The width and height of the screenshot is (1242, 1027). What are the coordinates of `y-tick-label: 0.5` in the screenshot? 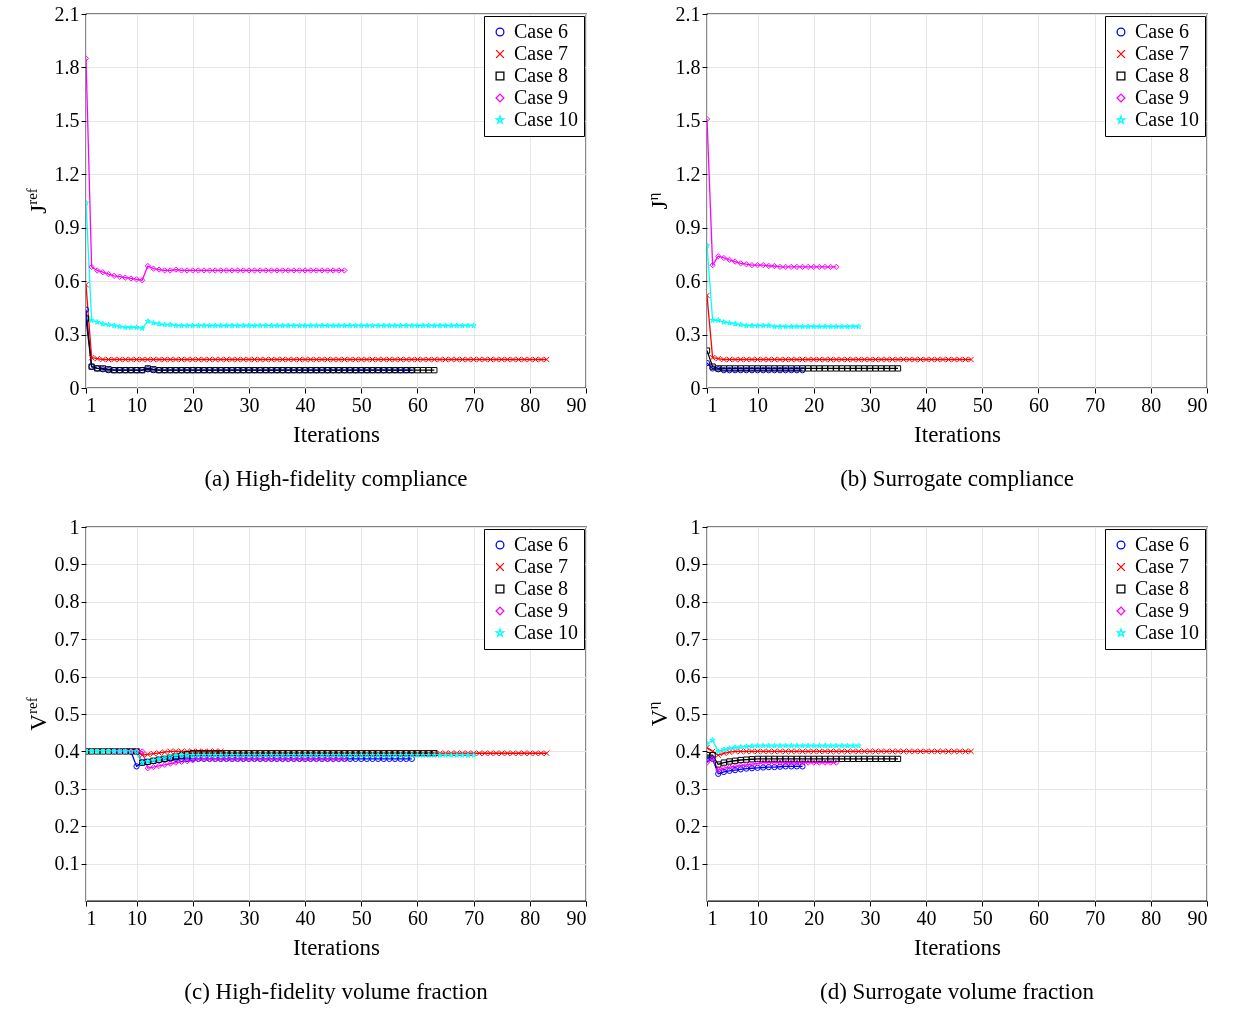 It's located at (67, 713).